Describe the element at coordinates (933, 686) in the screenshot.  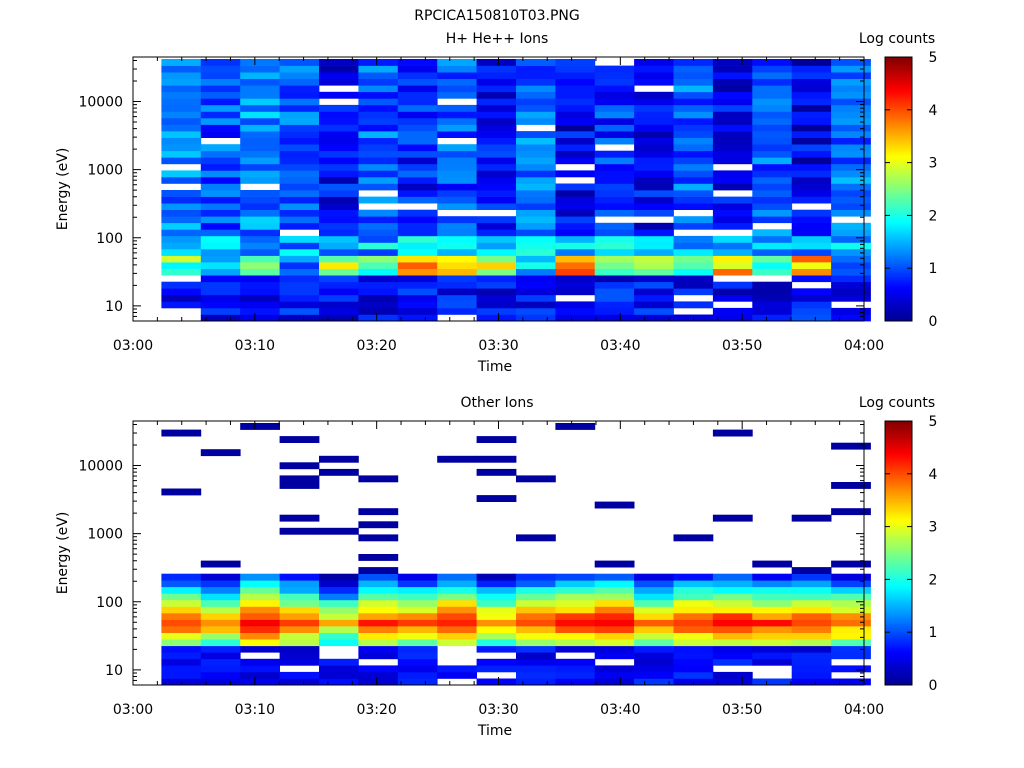
I see `colorbar-tick-label: 0` at that location.